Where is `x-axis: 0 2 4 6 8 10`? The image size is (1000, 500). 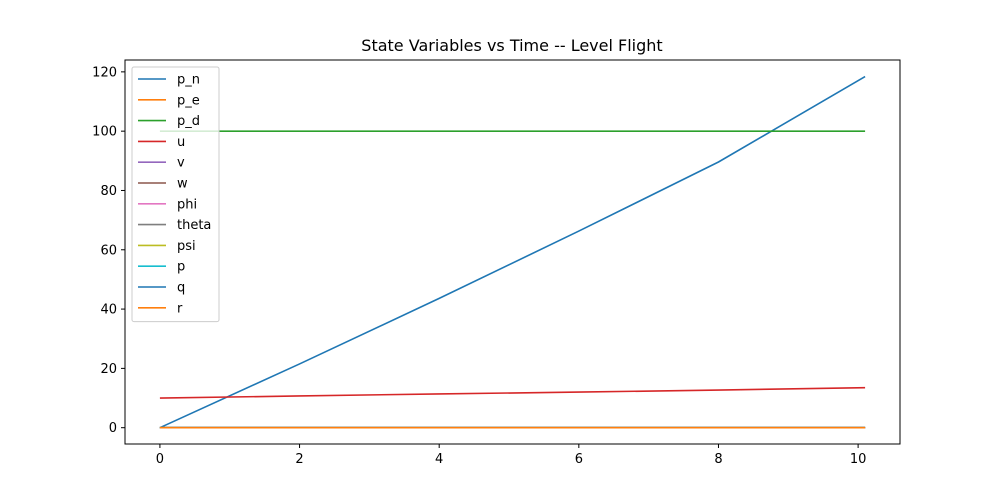
x-axis: 0 2 4 6 8 10 is located at coordinates (511, 455).